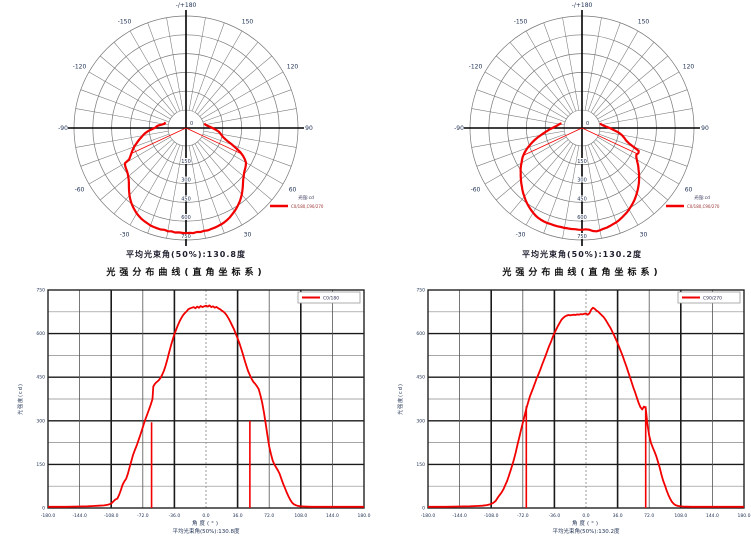 The height and width of the screenshot is (545, 751). Describe the element at coordinates (586, 531) in the screenshot. I see `beam-angle-subcaption: 平均光束角(50%):130.2度` at that location.